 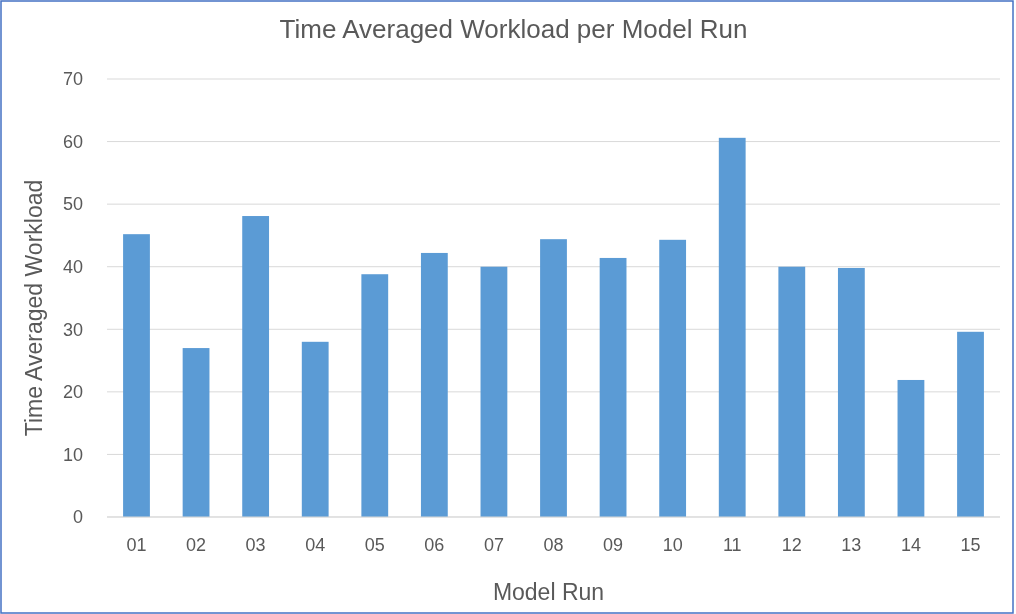 I want to click on y-tick-label: 0, so click(x=77, y=517).